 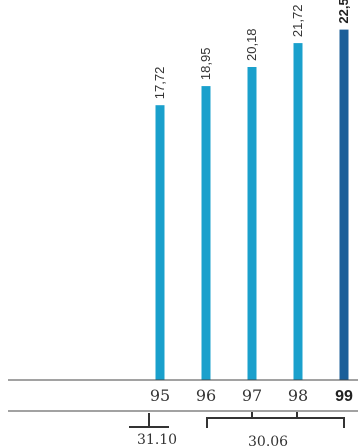 I want to click on x-tick-95: 95, so click(x=160, y=395).